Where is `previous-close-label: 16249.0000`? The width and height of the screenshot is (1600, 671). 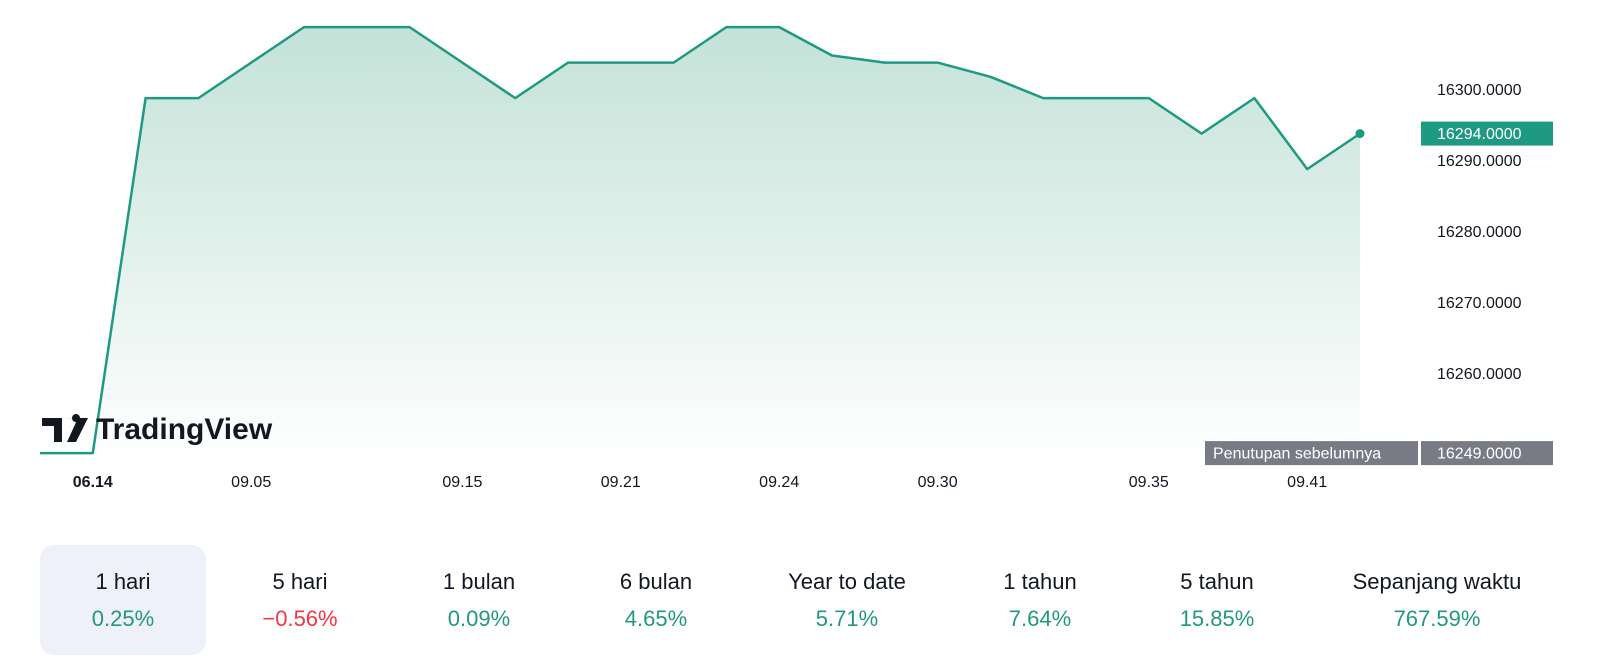 previous-close-label: 16249.0000 is located at coordinates (1479, 453).